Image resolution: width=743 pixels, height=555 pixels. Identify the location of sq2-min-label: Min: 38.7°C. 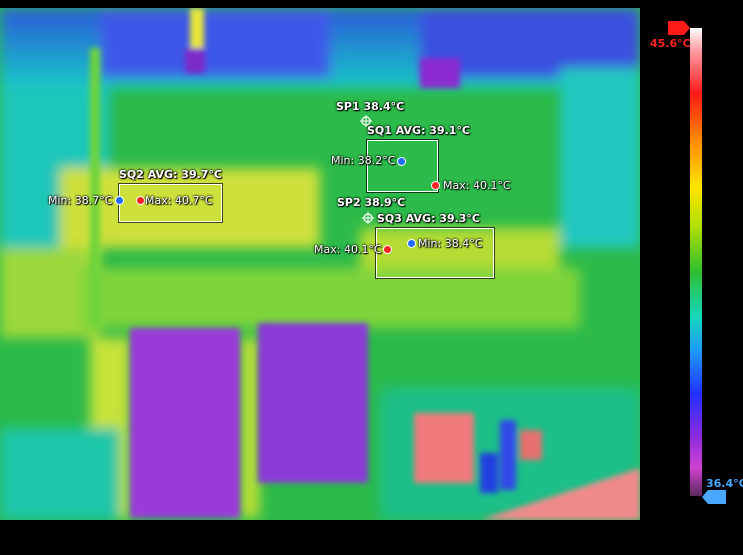
(80, 200).